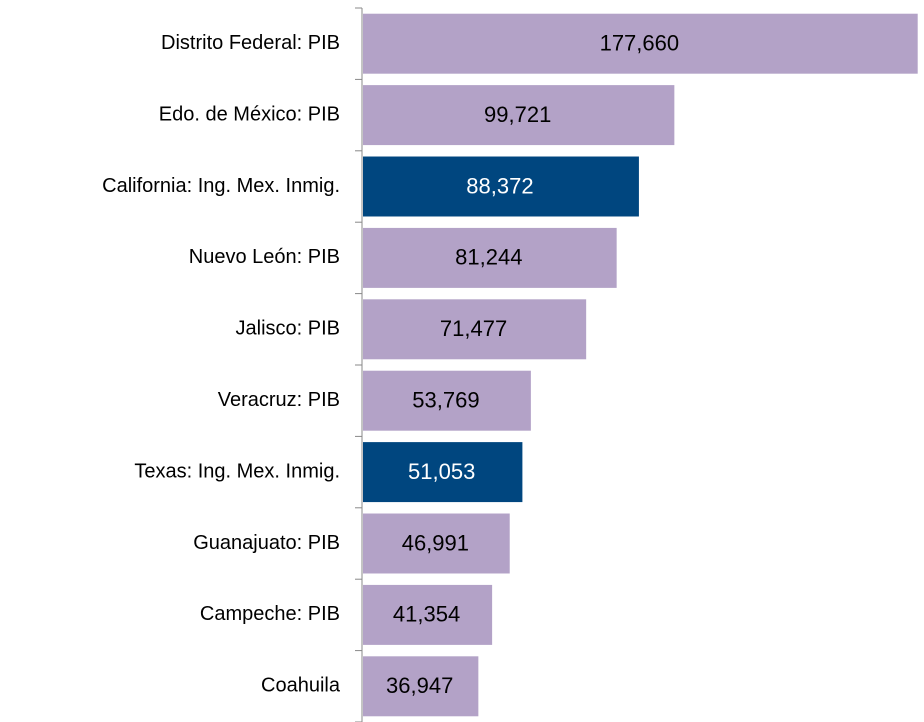 The width and height of the screenshot is (924, 722). I want to click on value-label: 99,721, so click(517, 114).